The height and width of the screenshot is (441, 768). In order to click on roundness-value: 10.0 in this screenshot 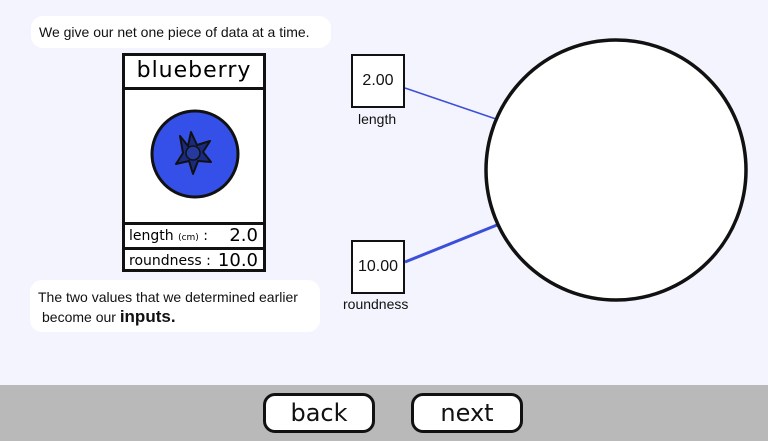, I will do `click(237, 260)`.